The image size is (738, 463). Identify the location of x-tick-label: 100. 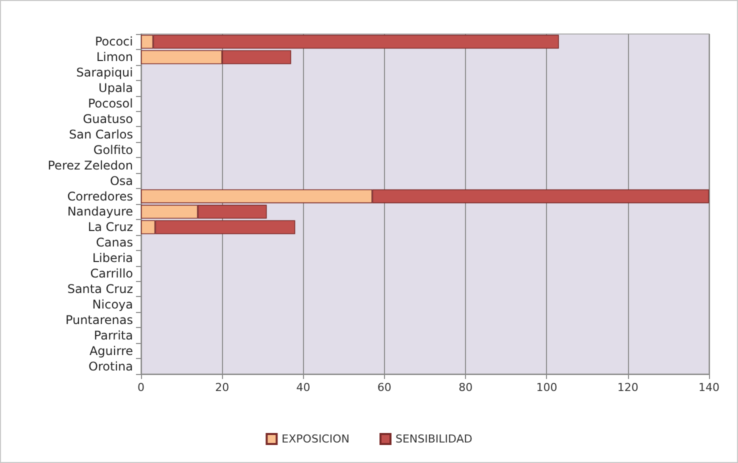
(547, 387).